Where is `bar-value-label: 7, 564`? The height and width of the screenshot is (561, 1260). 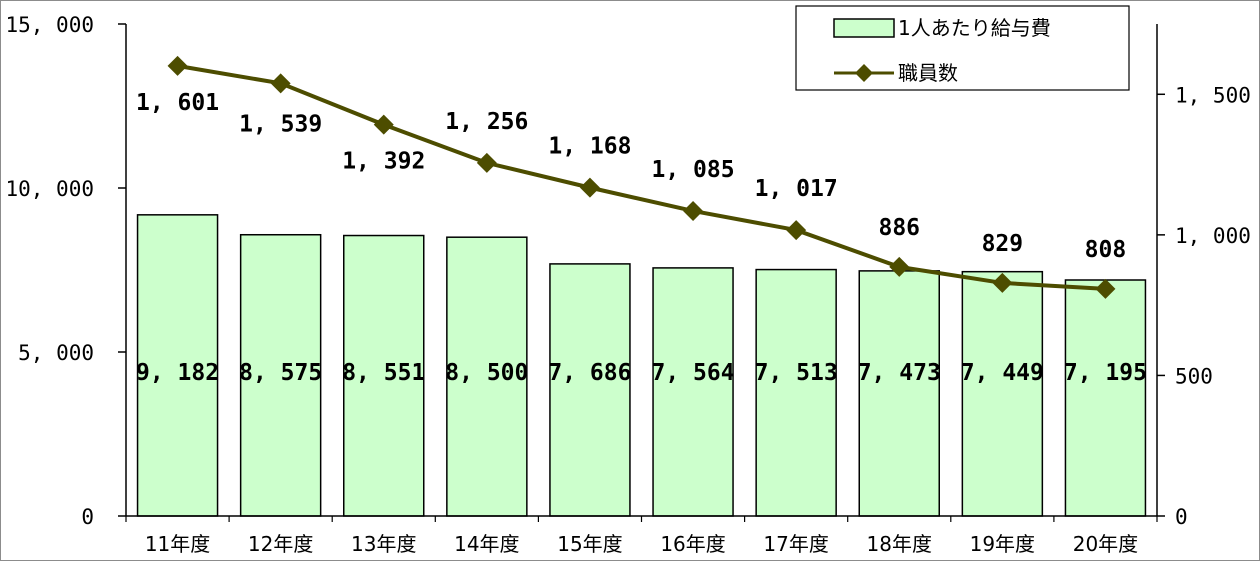 bar-value-label: 7, 564 is located at coordinates (693, 373).